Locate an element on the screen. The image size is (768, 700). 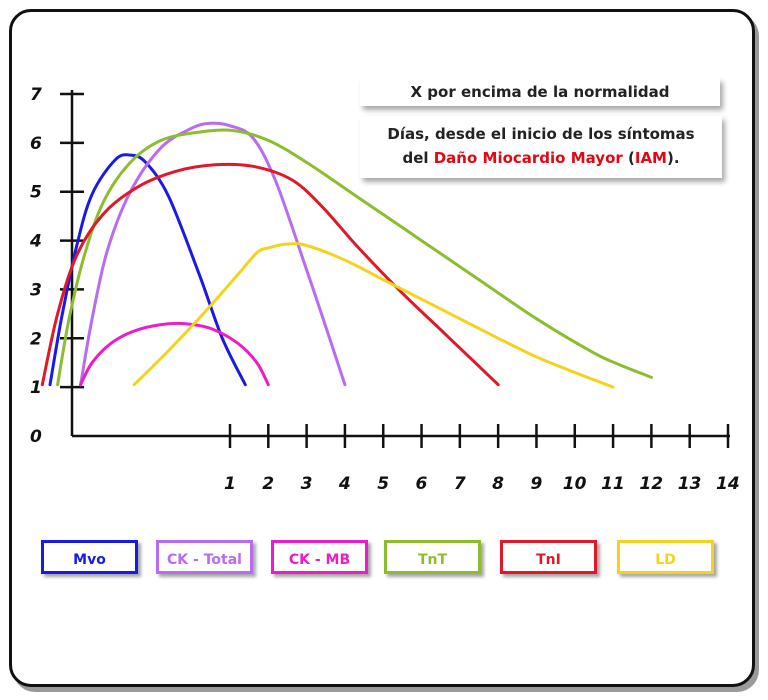
legend-item-ck-mb: CK - MB is located at coordinates (319, 557).